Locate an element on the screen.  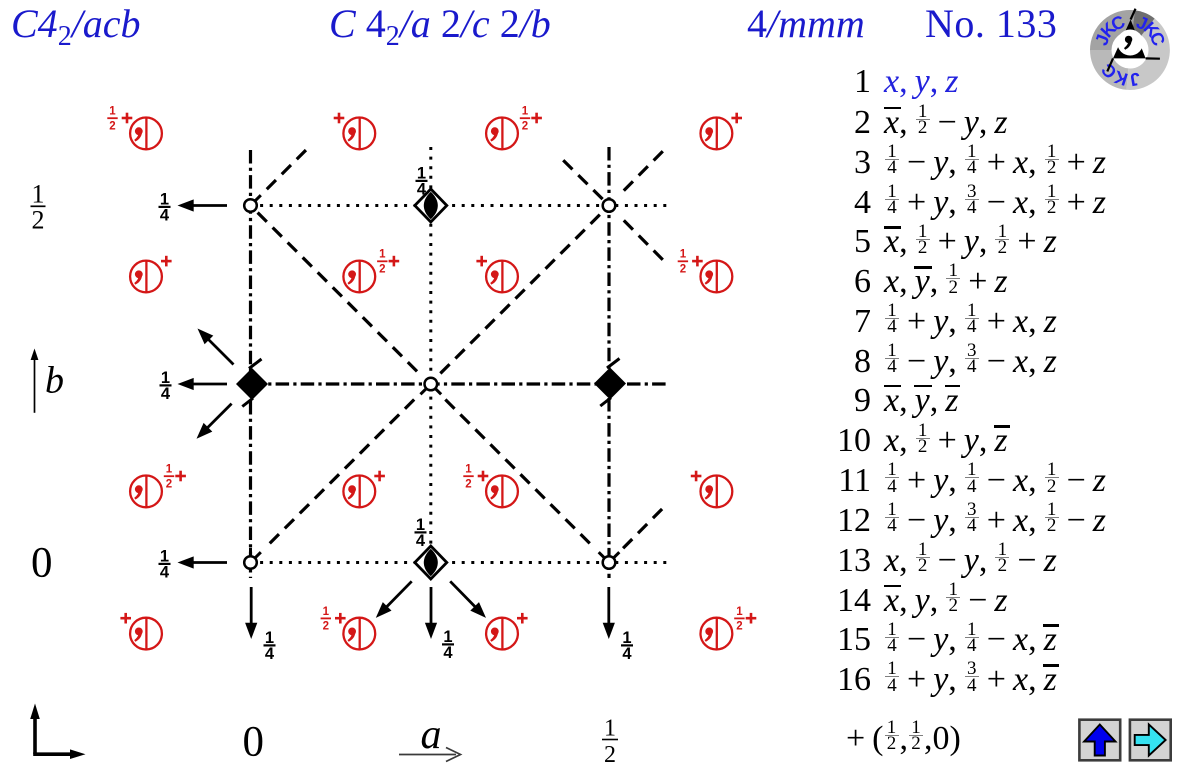
svg-text: b is located at coordinates (54, 381).